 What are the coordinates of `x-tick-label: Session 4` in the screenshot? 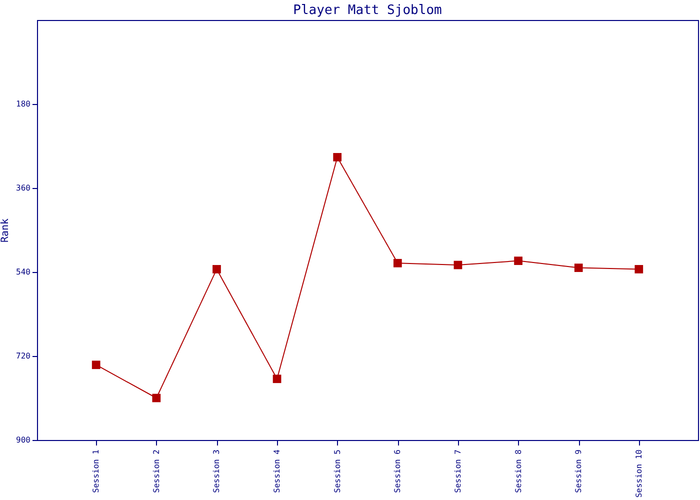 It's located at (277, 471).